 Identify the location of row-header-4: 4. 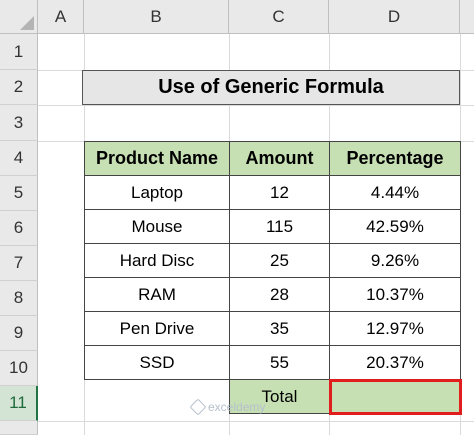
(19, 158).